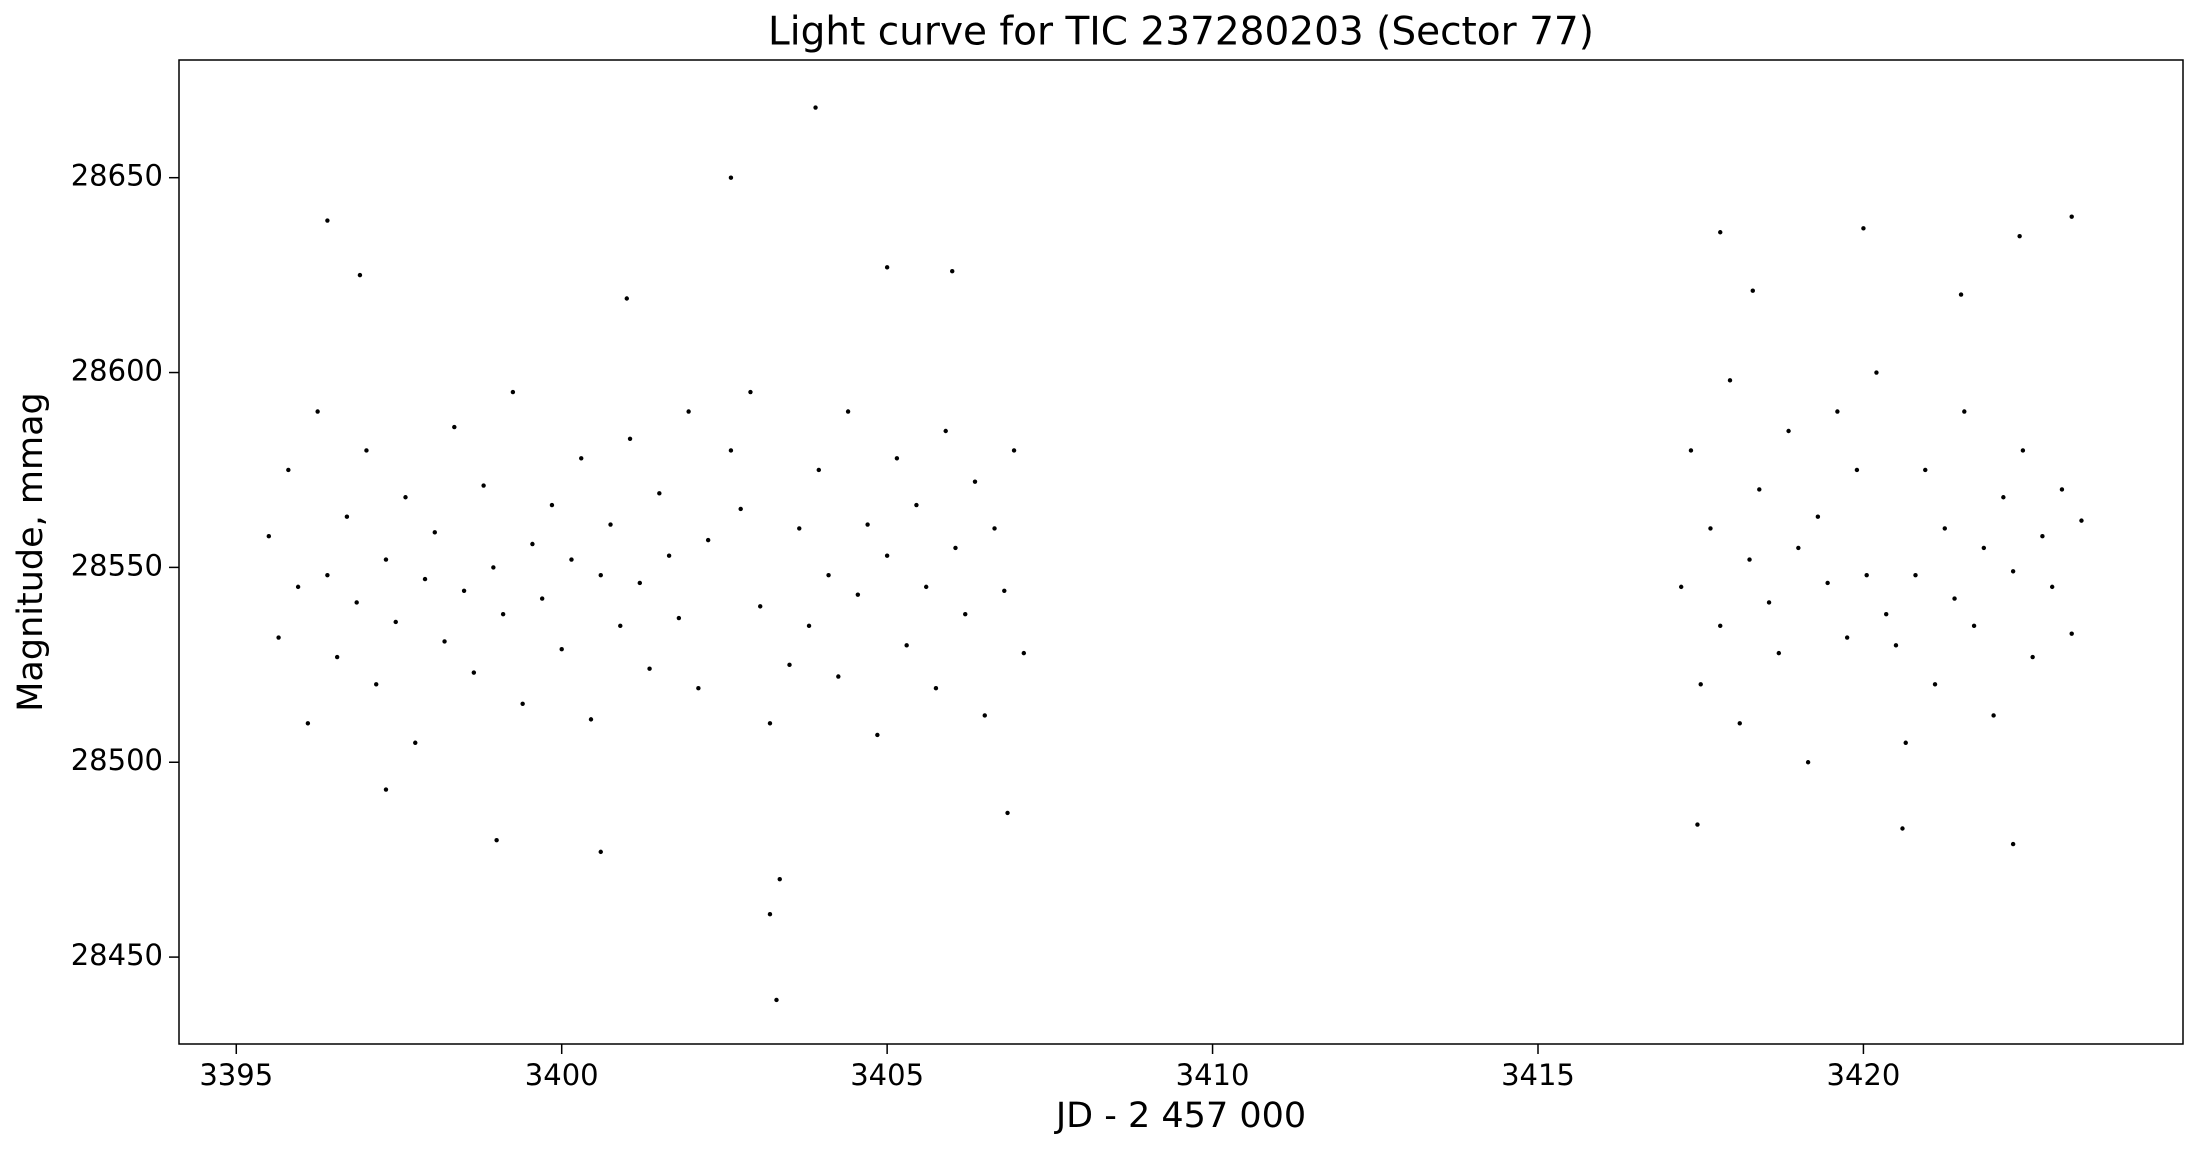 The image size is (2198, 1152). What do you see at coordinates (1538, 1075) in the screenshot?
I see `x-tick-label: 3415` at bounding box center [1538, 1075].